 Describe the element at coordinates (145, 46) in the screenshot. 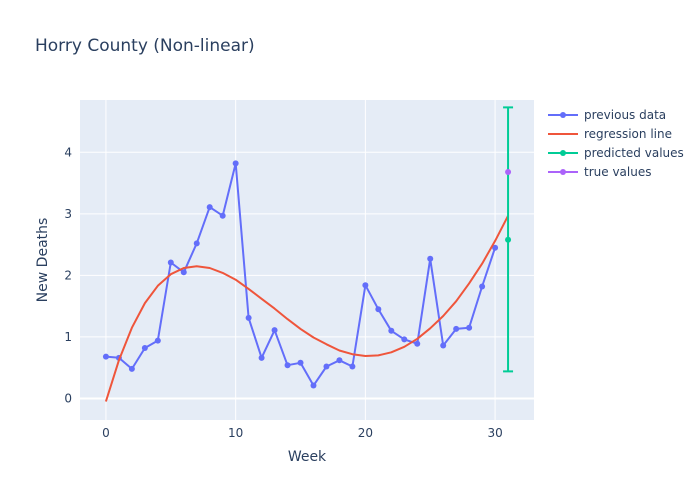

I see `chart-title: Horry County (Non-linear)` at that location.